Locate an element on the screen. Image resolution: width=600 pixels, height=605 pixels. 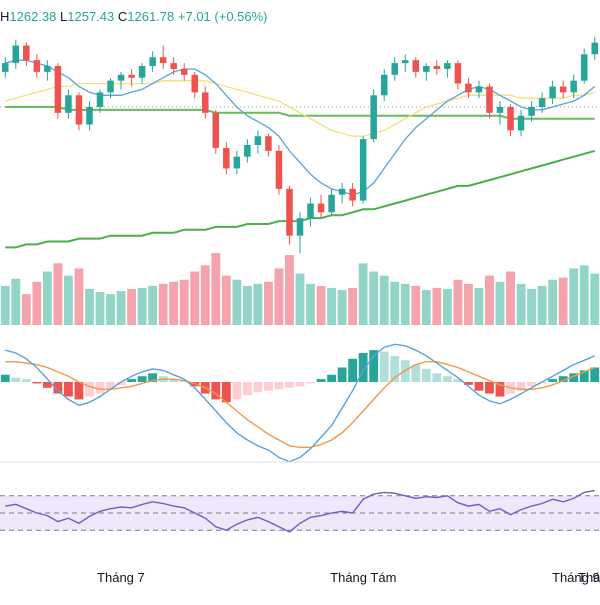
low-value: 1257.43 is located at coordinates (91, 16).